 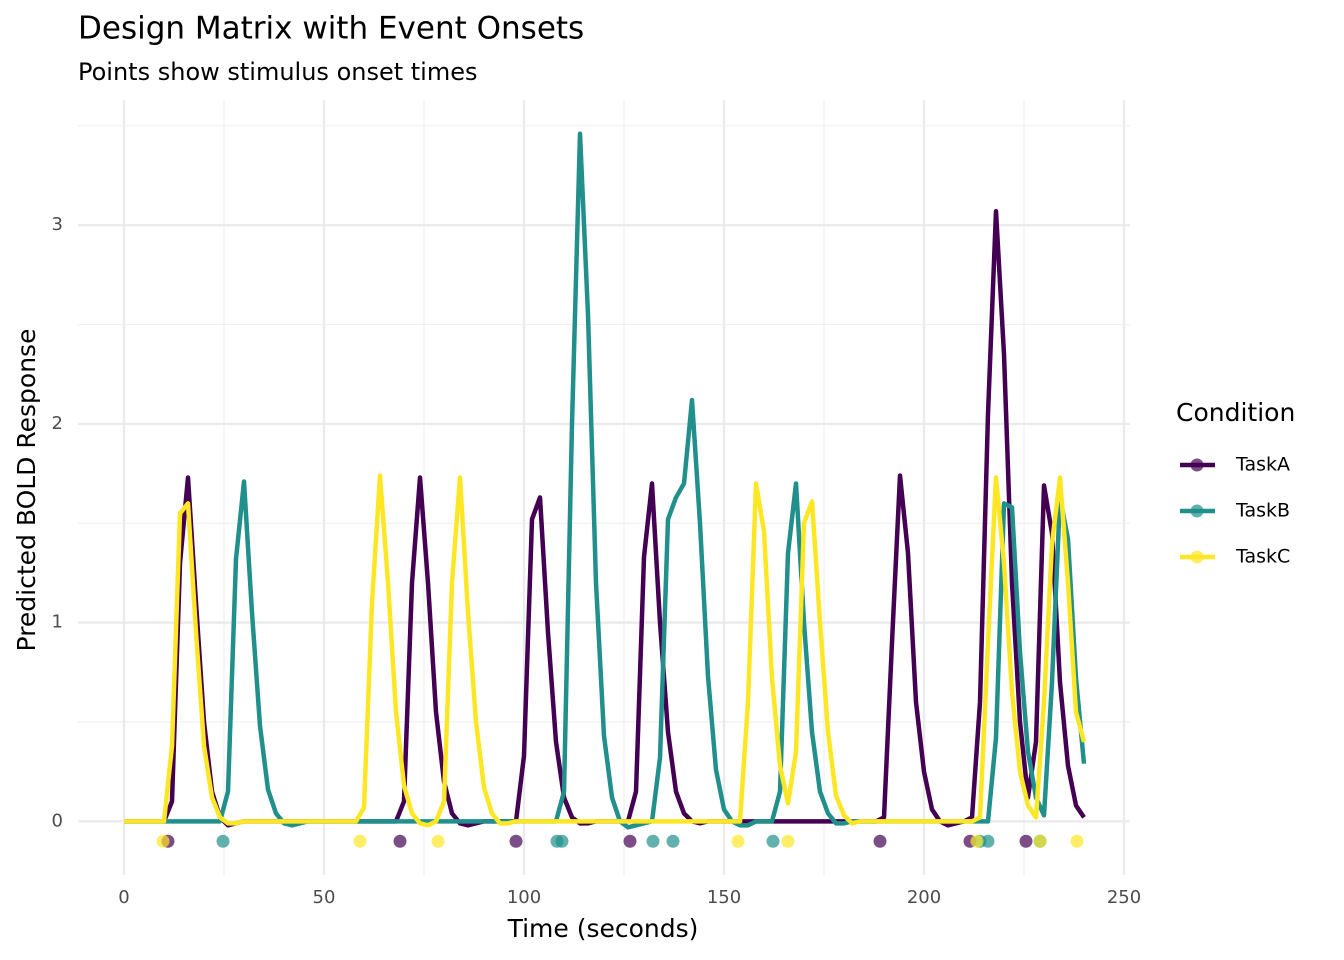 What do you see at coordinates (57, 622) in the screenshot?
I see `y-tick-label: 1` at bounding box center [57, 622].